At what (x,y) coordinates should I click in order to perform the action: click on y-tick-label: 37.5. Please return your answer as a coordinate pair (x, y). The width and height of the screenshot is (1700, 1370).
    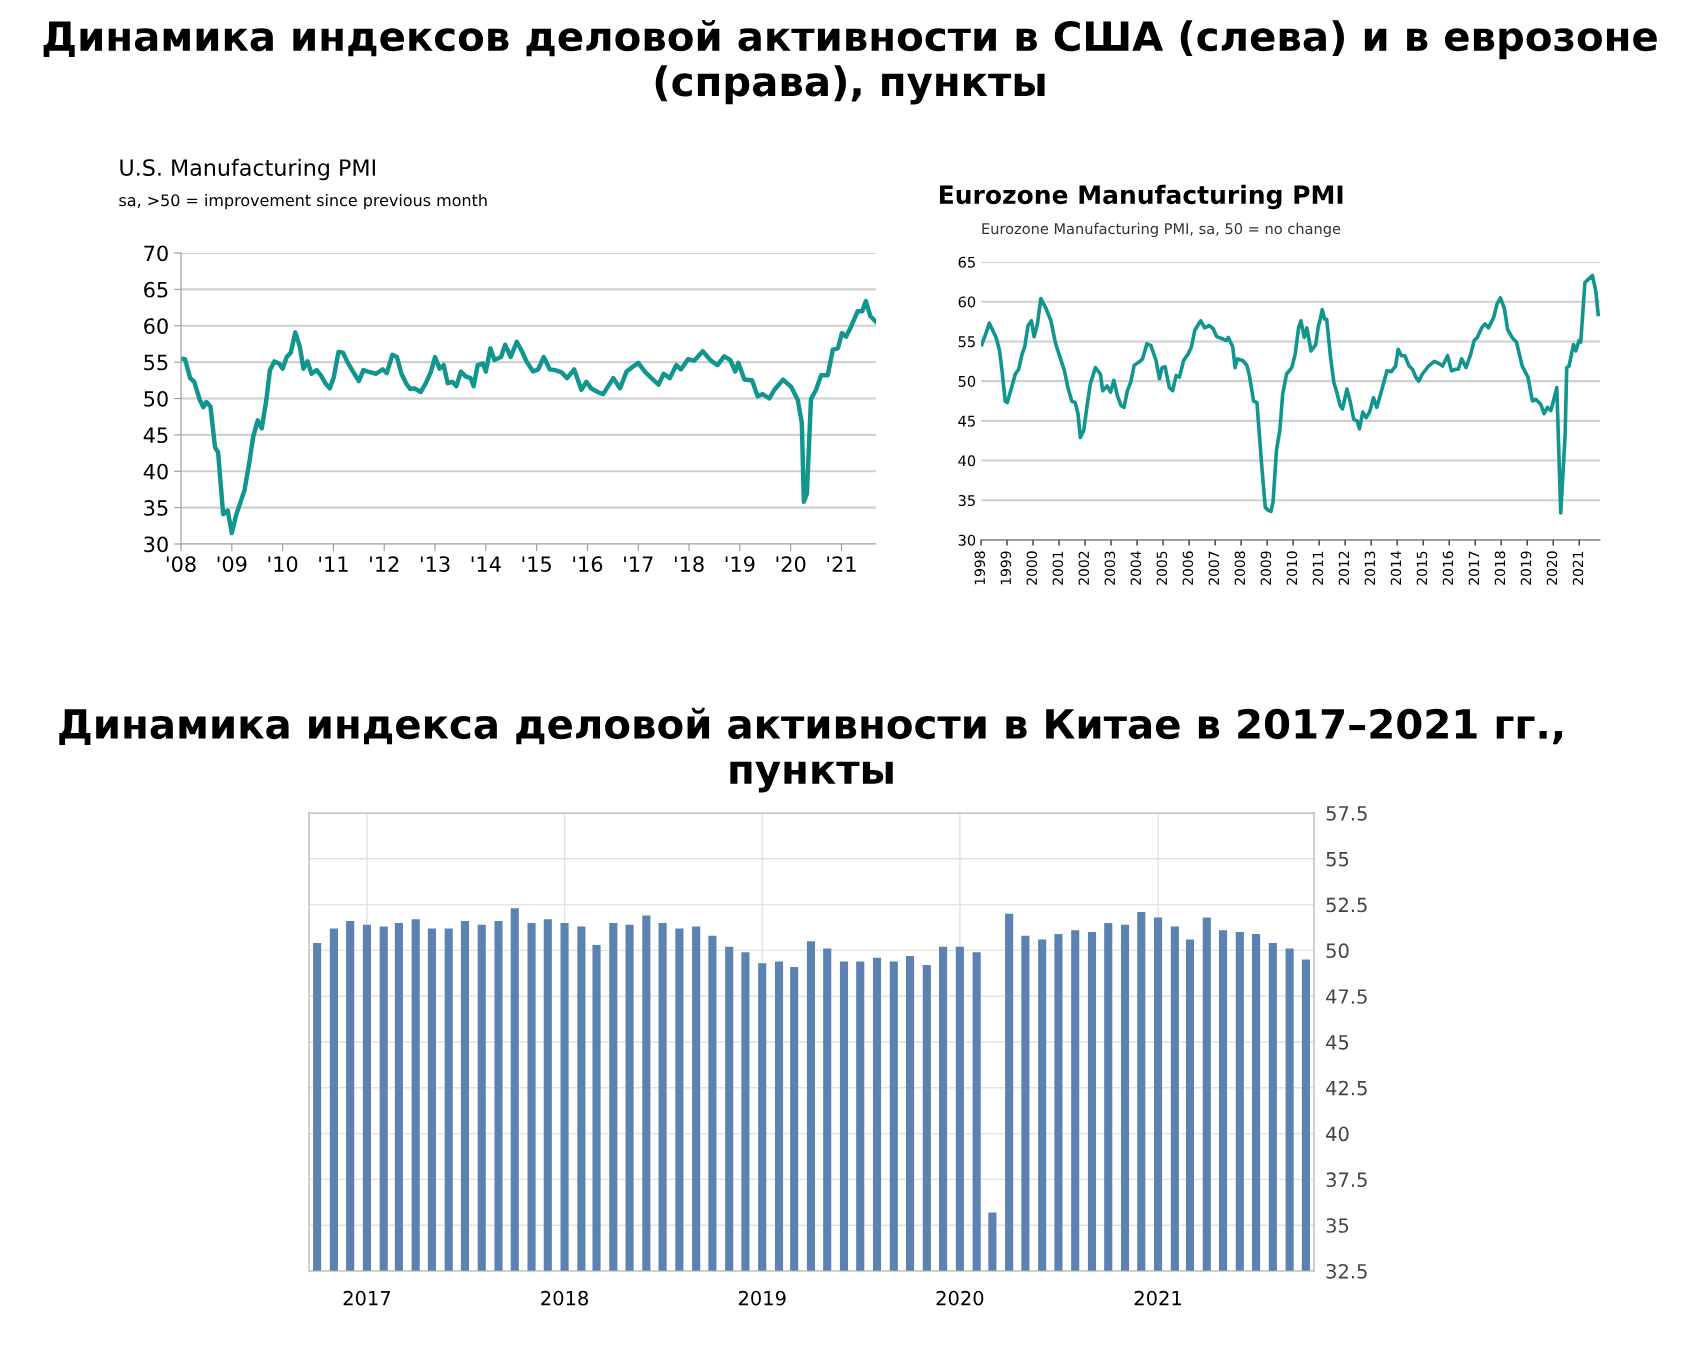
    Looking at the image, I should click on (1346, 1180).